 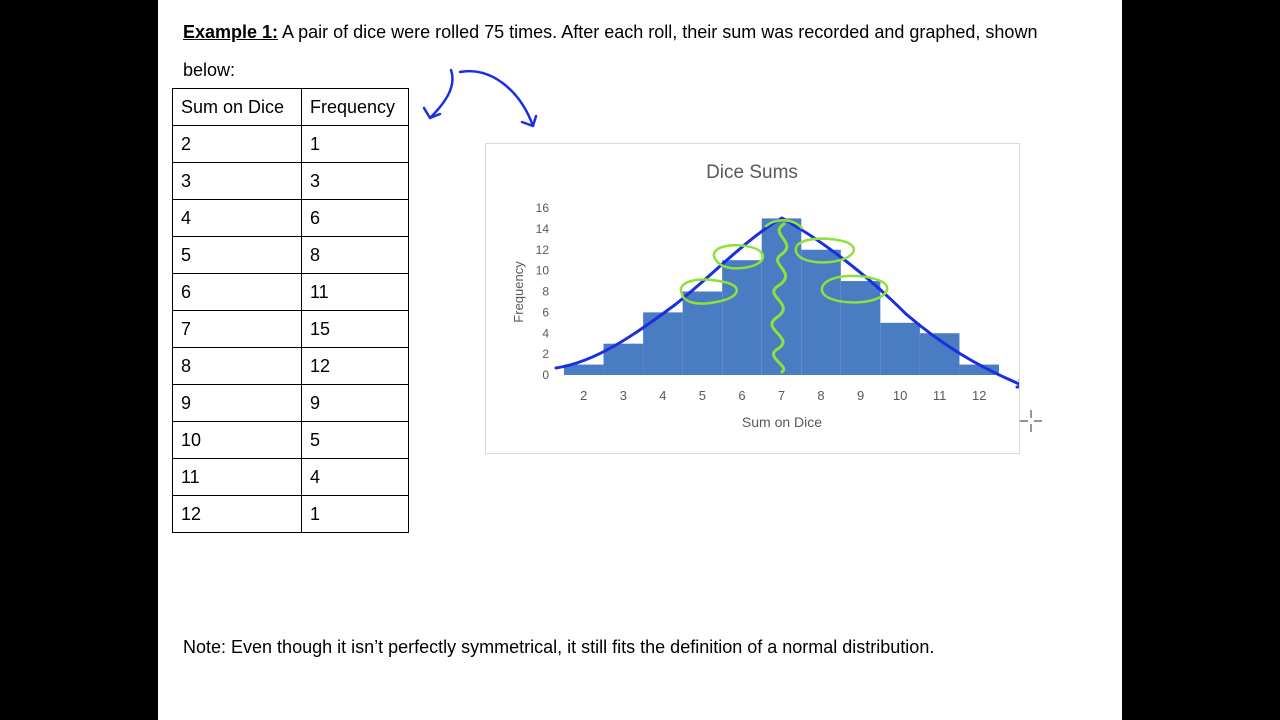 What do you see at coordinates (355, 403) in the screenshot?
I see `frequency-cell: 9` at bounding box center [355, 403].